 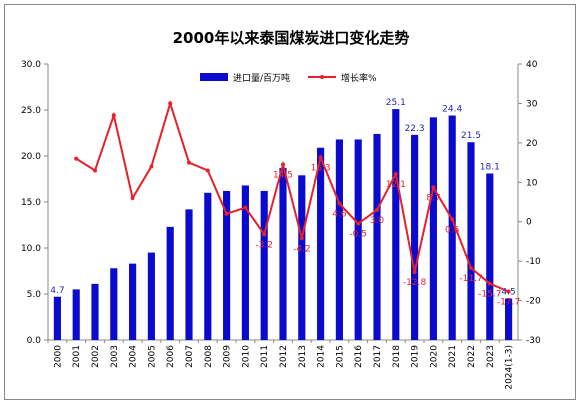 What do you see at coordinates (508, 303) in the screenshot?
I see `line-data-label: -17.7` at bounding box center [508, 303].